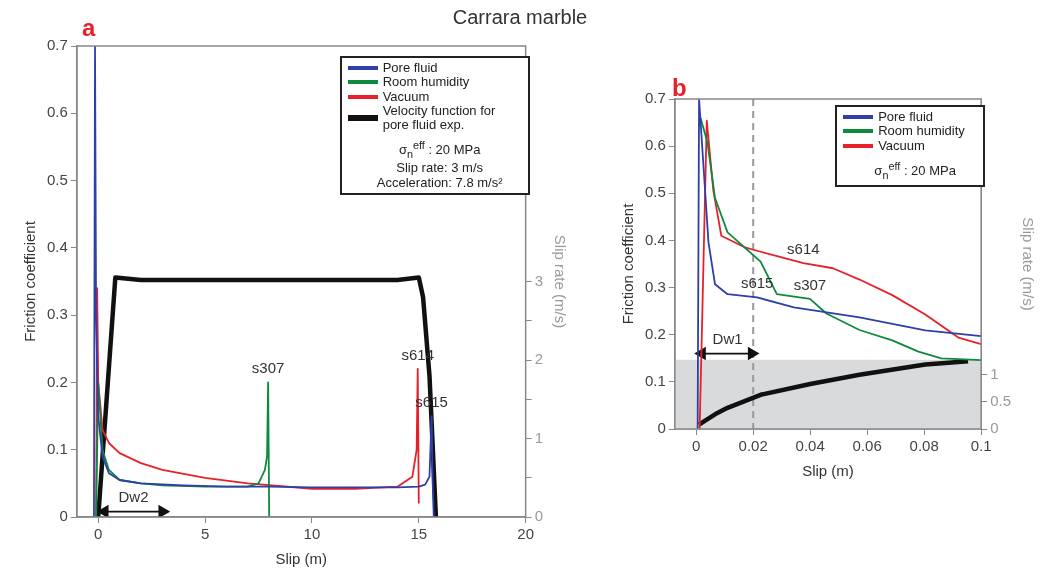 This screenshot has width=1062, height=573. What do you see at coordinates (439, 117) in the screenshot?
I see `legend-label: Velocity function for pore fluid exp.` at bounding box center [439, 117].